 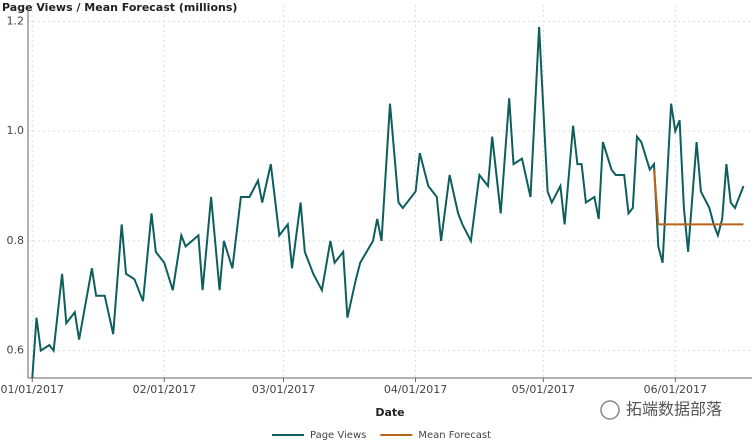 What do you see at coordinates (454, 435) in the screenshot?
I see `legend-label: Mean Forecast` at bounding box center [454, 435].